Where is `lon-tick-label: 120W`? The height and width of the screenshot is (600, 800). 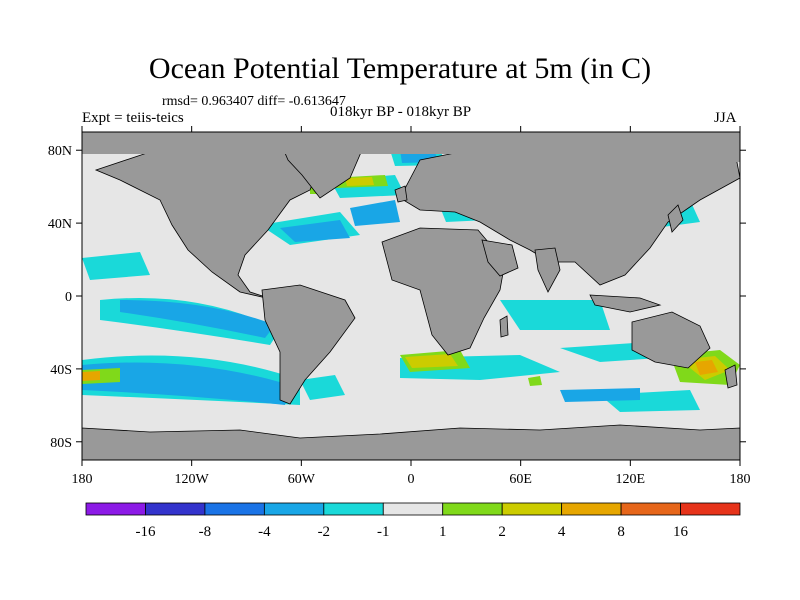 lon-tick-label: 120W is located at coordinates (192, 479).